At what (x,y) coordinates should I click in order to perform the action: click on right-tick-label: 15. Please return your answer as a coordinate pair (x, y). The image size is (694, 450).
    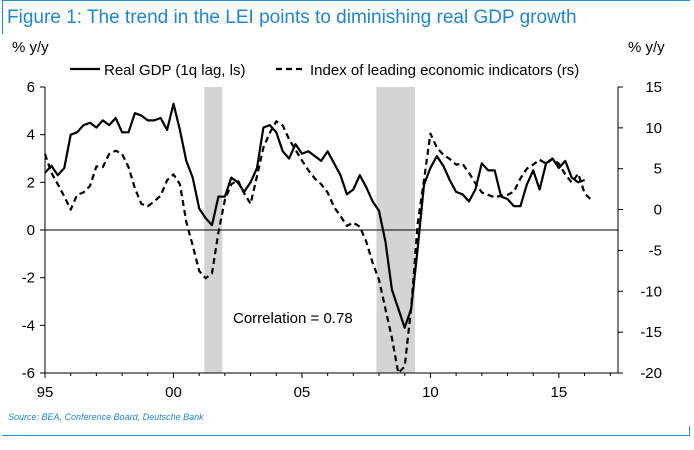
    Looking at the image, I should click on (653, 87).